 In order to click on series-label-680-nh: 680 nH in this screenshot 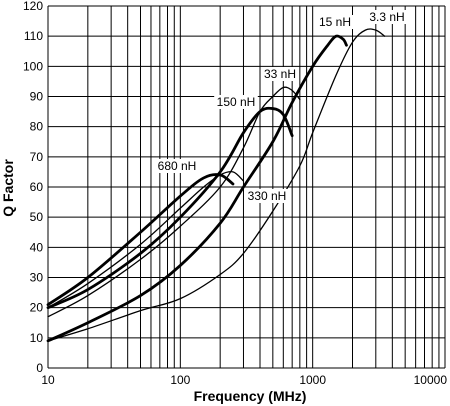, I will do `click(177, 166)`.